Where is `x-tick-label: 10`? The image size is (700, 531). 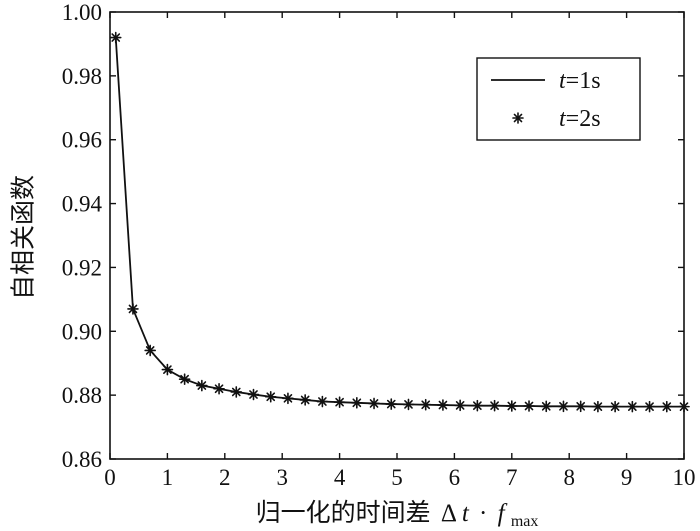 x-tick-label: 10 is located at coordinates (684, 477).